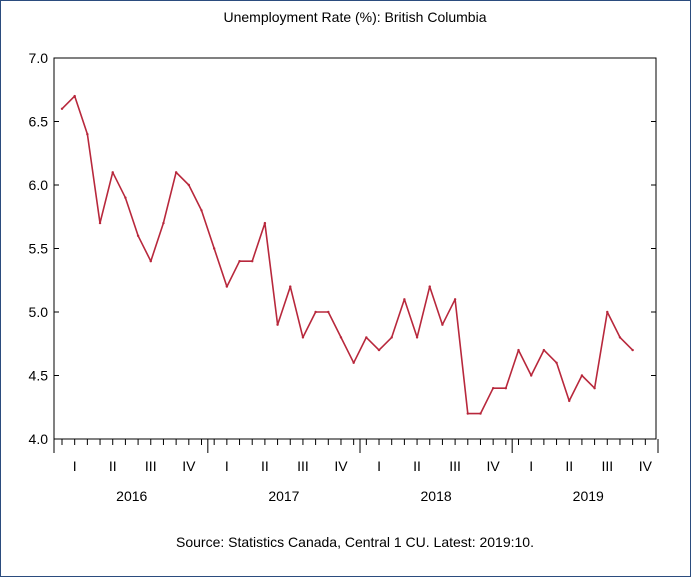 The image size is (691, 577). Describe the element at coordinates (355, 17) in the screenshot. I see `chart-title: Unemployment Rate (%): British Columbia` at that location.